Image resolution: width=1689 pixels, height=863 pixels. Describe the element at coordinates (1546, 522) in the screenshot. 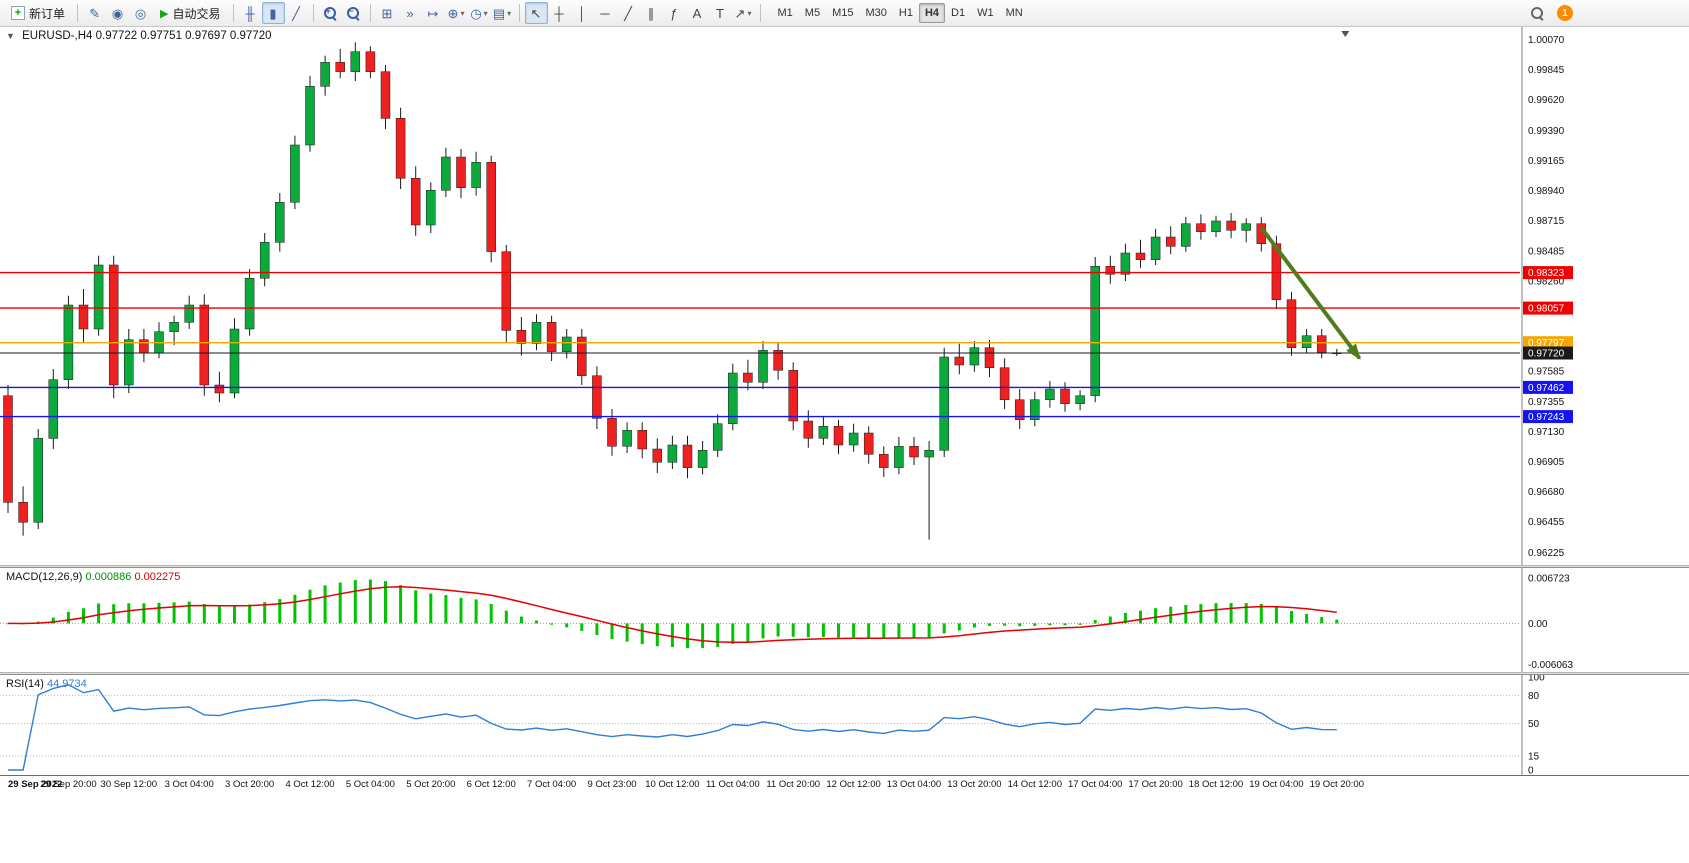

I see `price-scale-label: 0.96455` at that location.